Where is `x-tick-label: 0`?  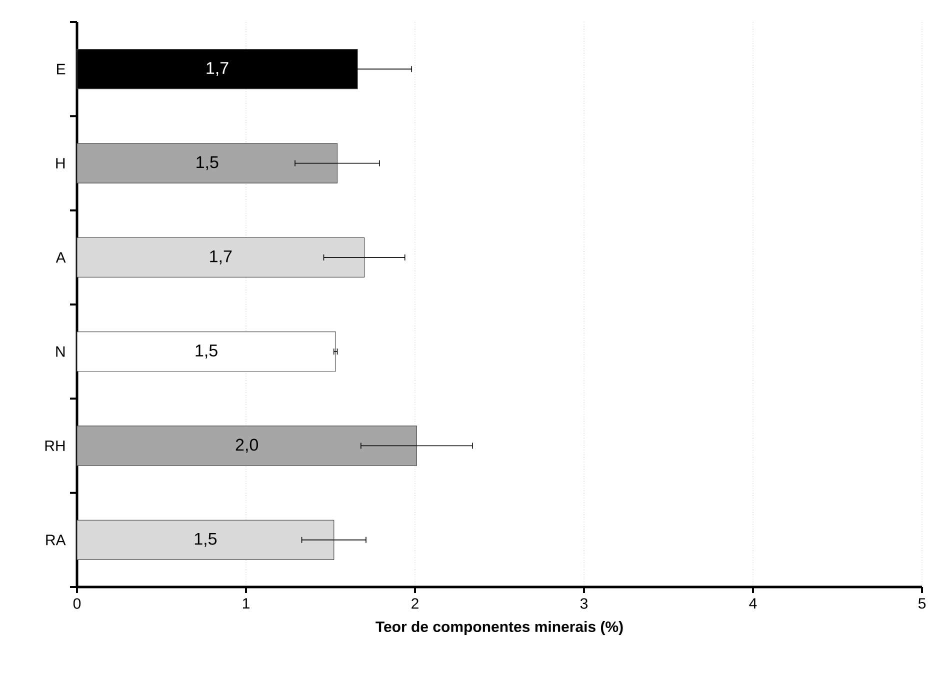
x-tick-label: 0 is located at coordinates (77, 603).